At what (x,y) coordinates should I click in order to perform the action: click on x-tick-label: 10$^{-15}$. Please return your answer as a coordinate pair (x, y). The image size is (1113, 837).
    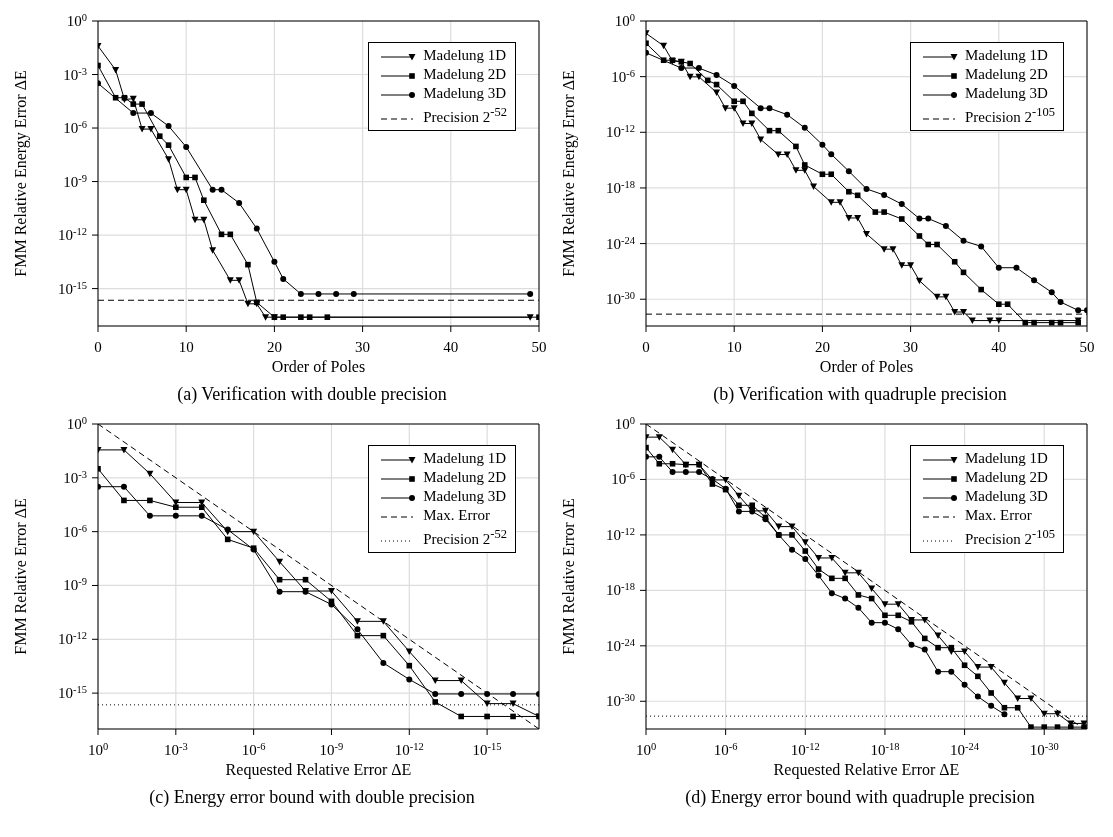
    Looking at the image, I should click on (487, 749).